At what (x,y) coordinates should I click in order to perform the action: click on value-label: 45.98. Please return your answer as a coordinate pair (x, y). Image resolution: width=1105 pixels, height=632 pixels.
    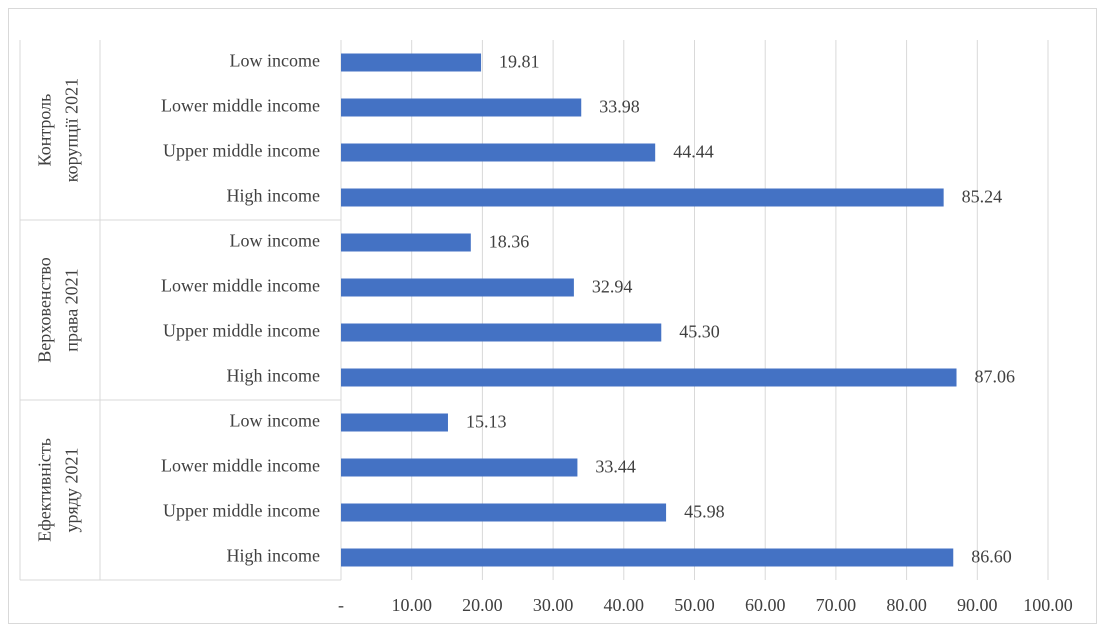
    Looking at the image, I should click on (704, 512).